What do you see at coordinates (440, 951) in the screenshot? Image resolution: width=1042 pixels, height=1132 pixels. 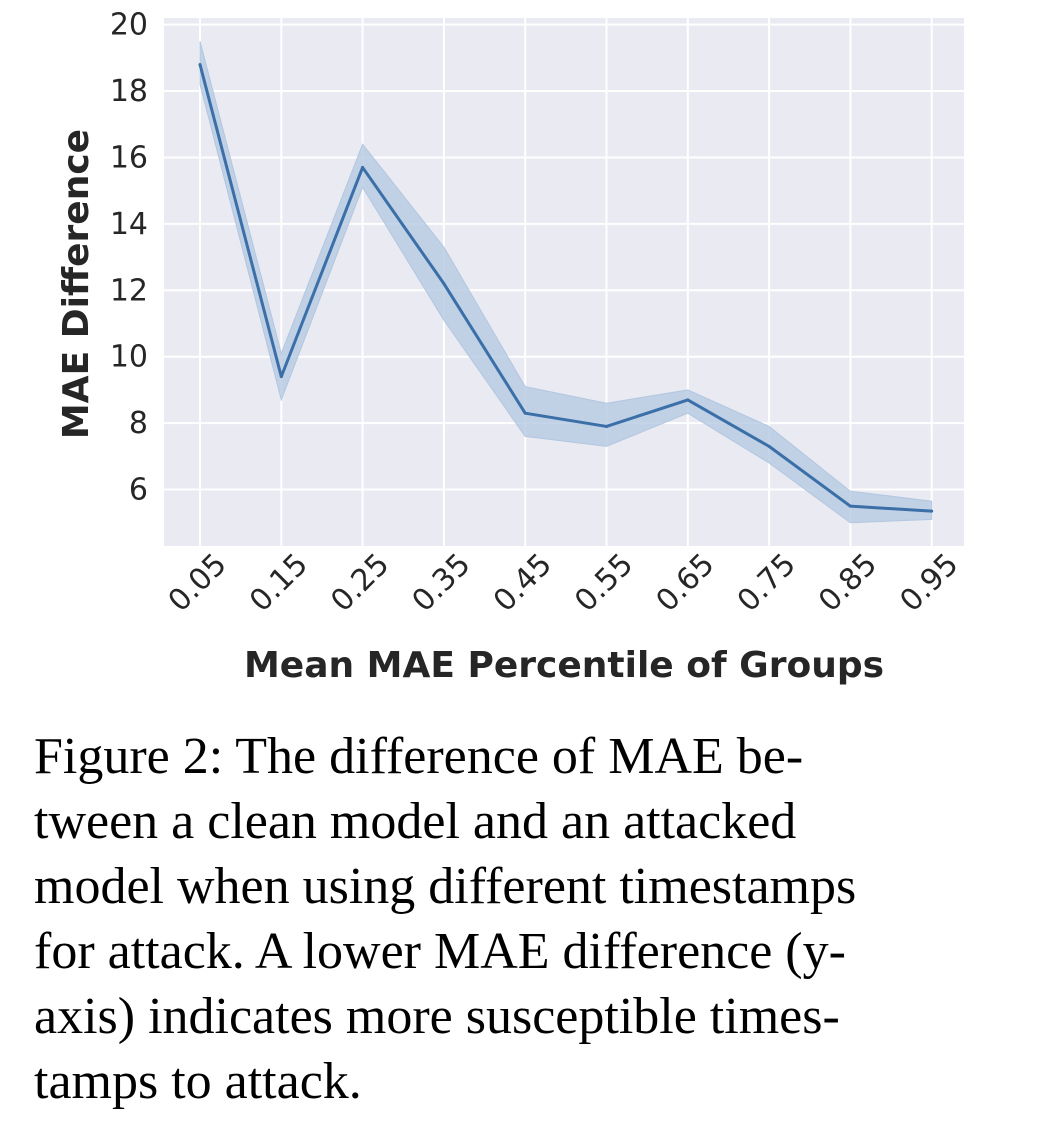 I see `caption-line: for attack. A lower MAE difference (y-` at bounding box center [440, 951].